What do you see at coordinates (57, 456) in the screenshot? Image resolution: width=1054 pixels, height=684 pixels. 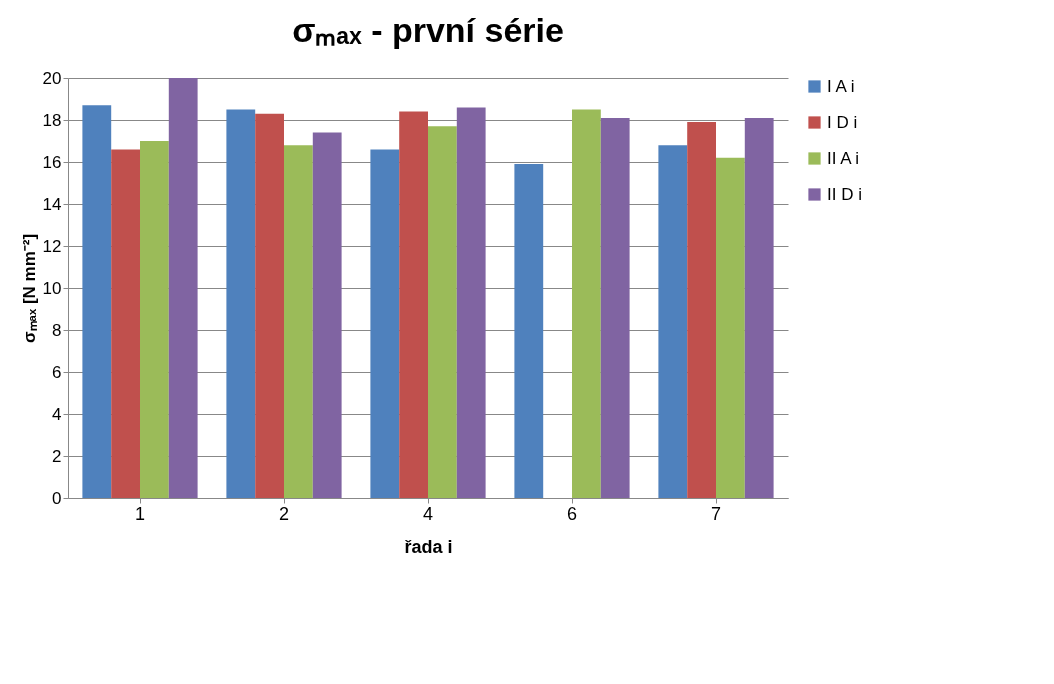 I see `y-tick-label: 2` at bounding box center [57, 456].